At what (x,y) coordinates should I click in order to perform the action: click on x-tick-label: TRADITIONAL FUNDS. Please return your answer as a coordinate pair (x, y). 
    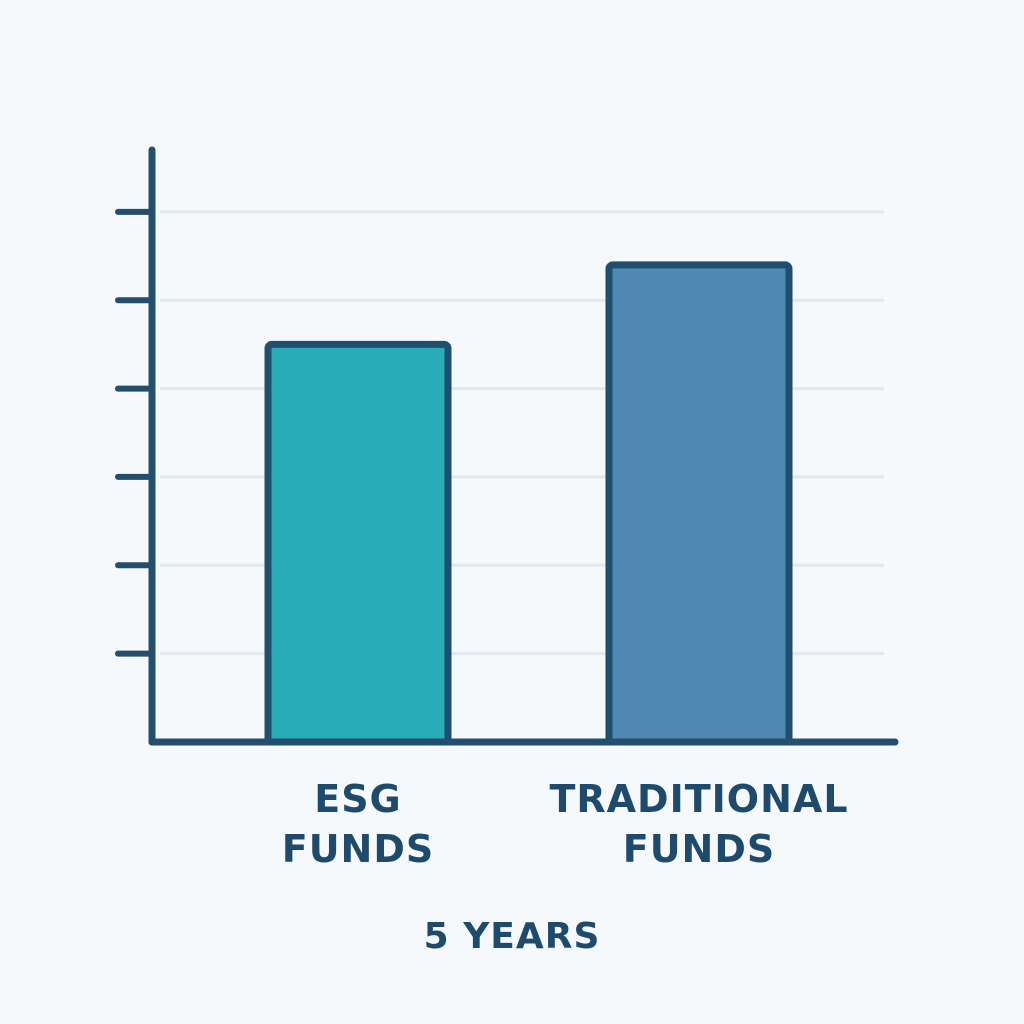
    Looking at the image, I should click on (699, 824).